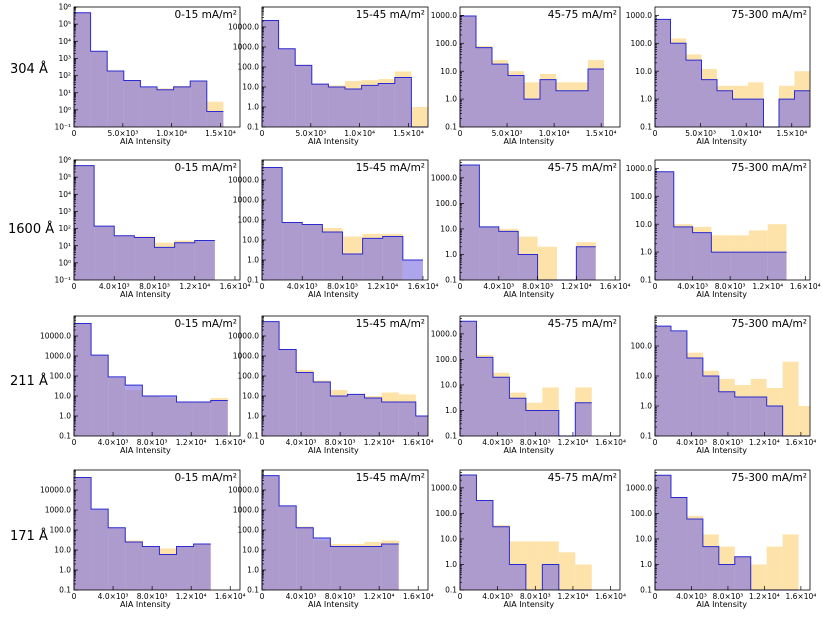 The width and height of the screenshot is (822, 618). What do you see at coordinates (243, 490) in the screenshot?
I see `y-tick-label: 10000.0` at bounding box center [243, 490].